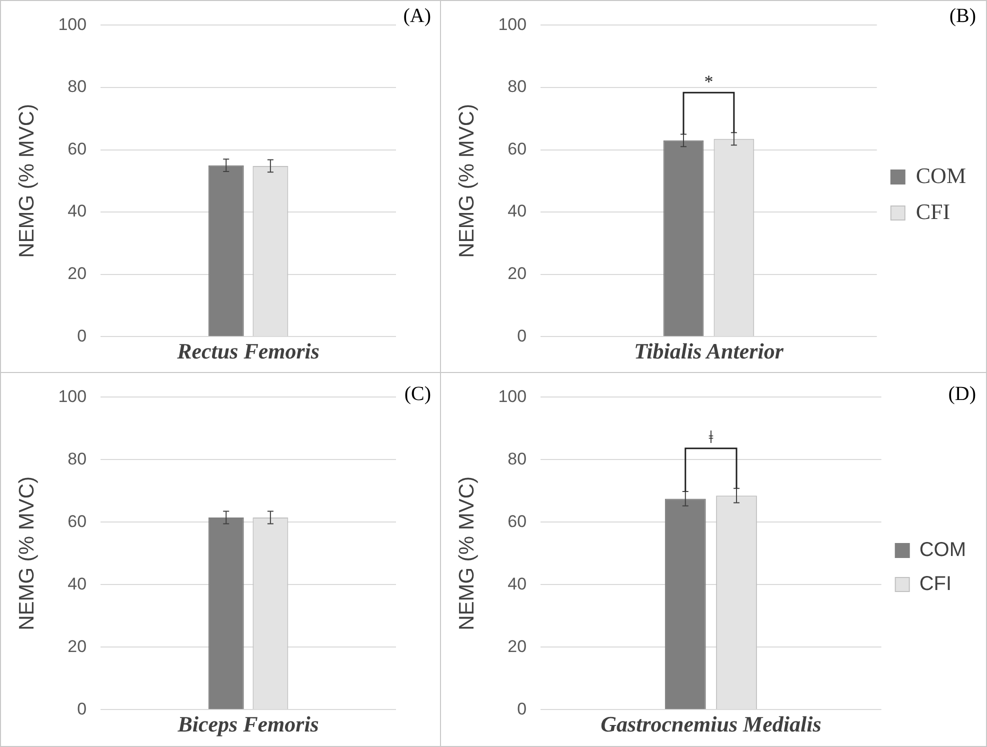  Describe the element at coordinates (417, 16) in the screenshot. I see `text: (A)` at that location.